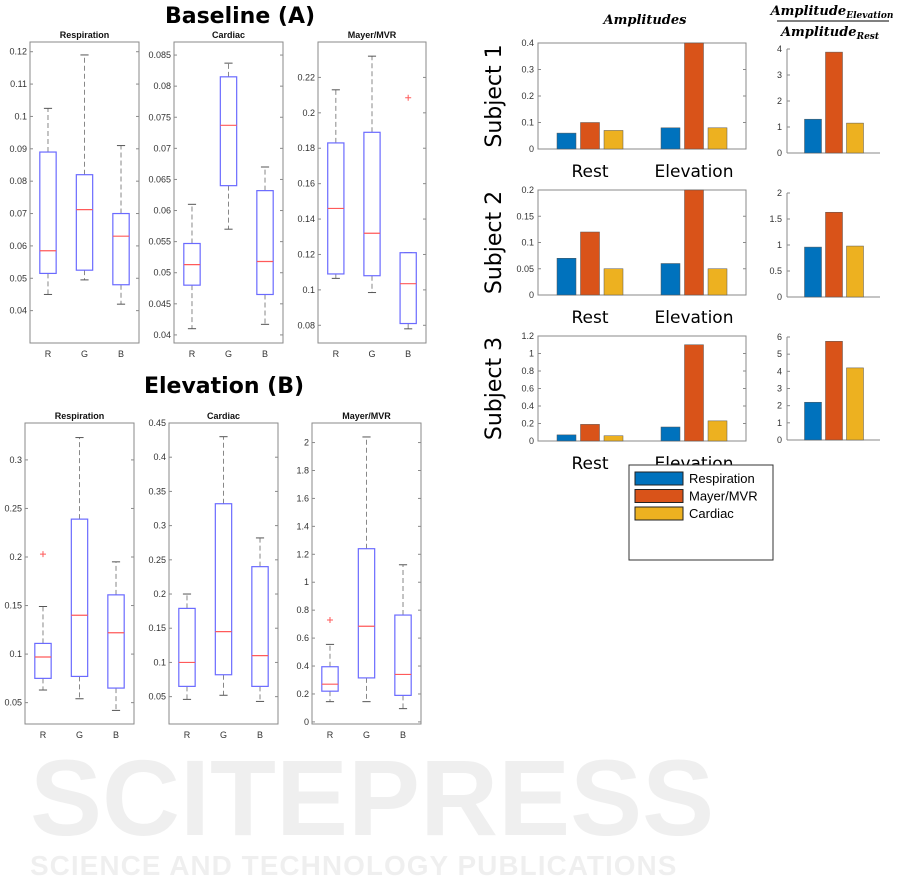 The image size is (901, 887). I want to click on y-tick-label: 3, so click(779, 389).